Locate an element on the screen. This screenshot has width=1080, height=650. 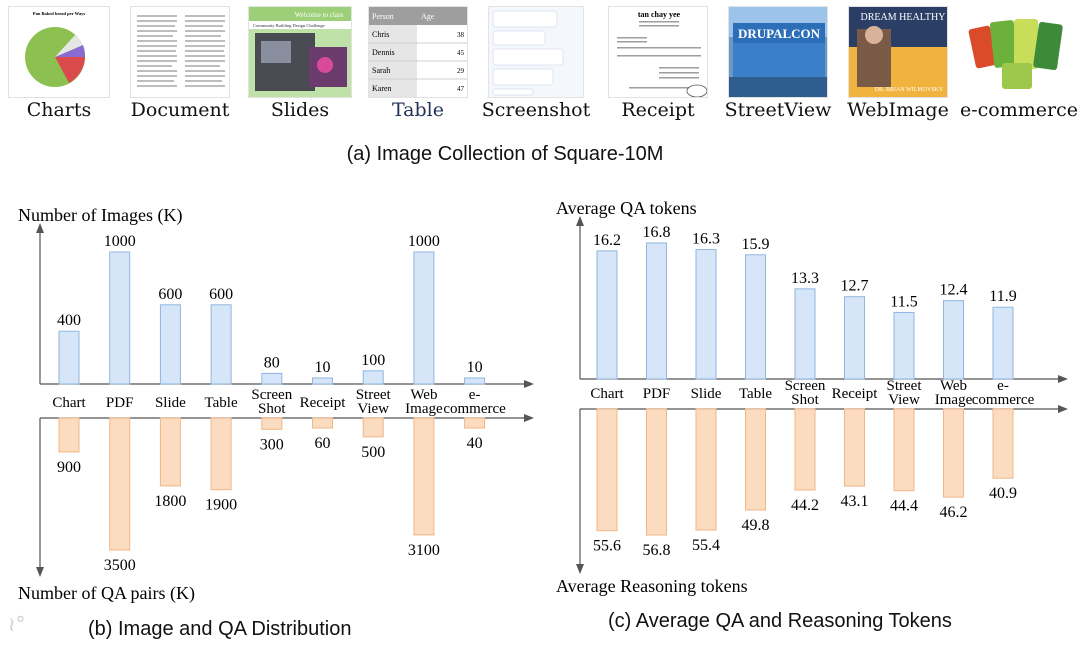
data-label-up-8: 11.9 is located at coordinates (1002, 296).